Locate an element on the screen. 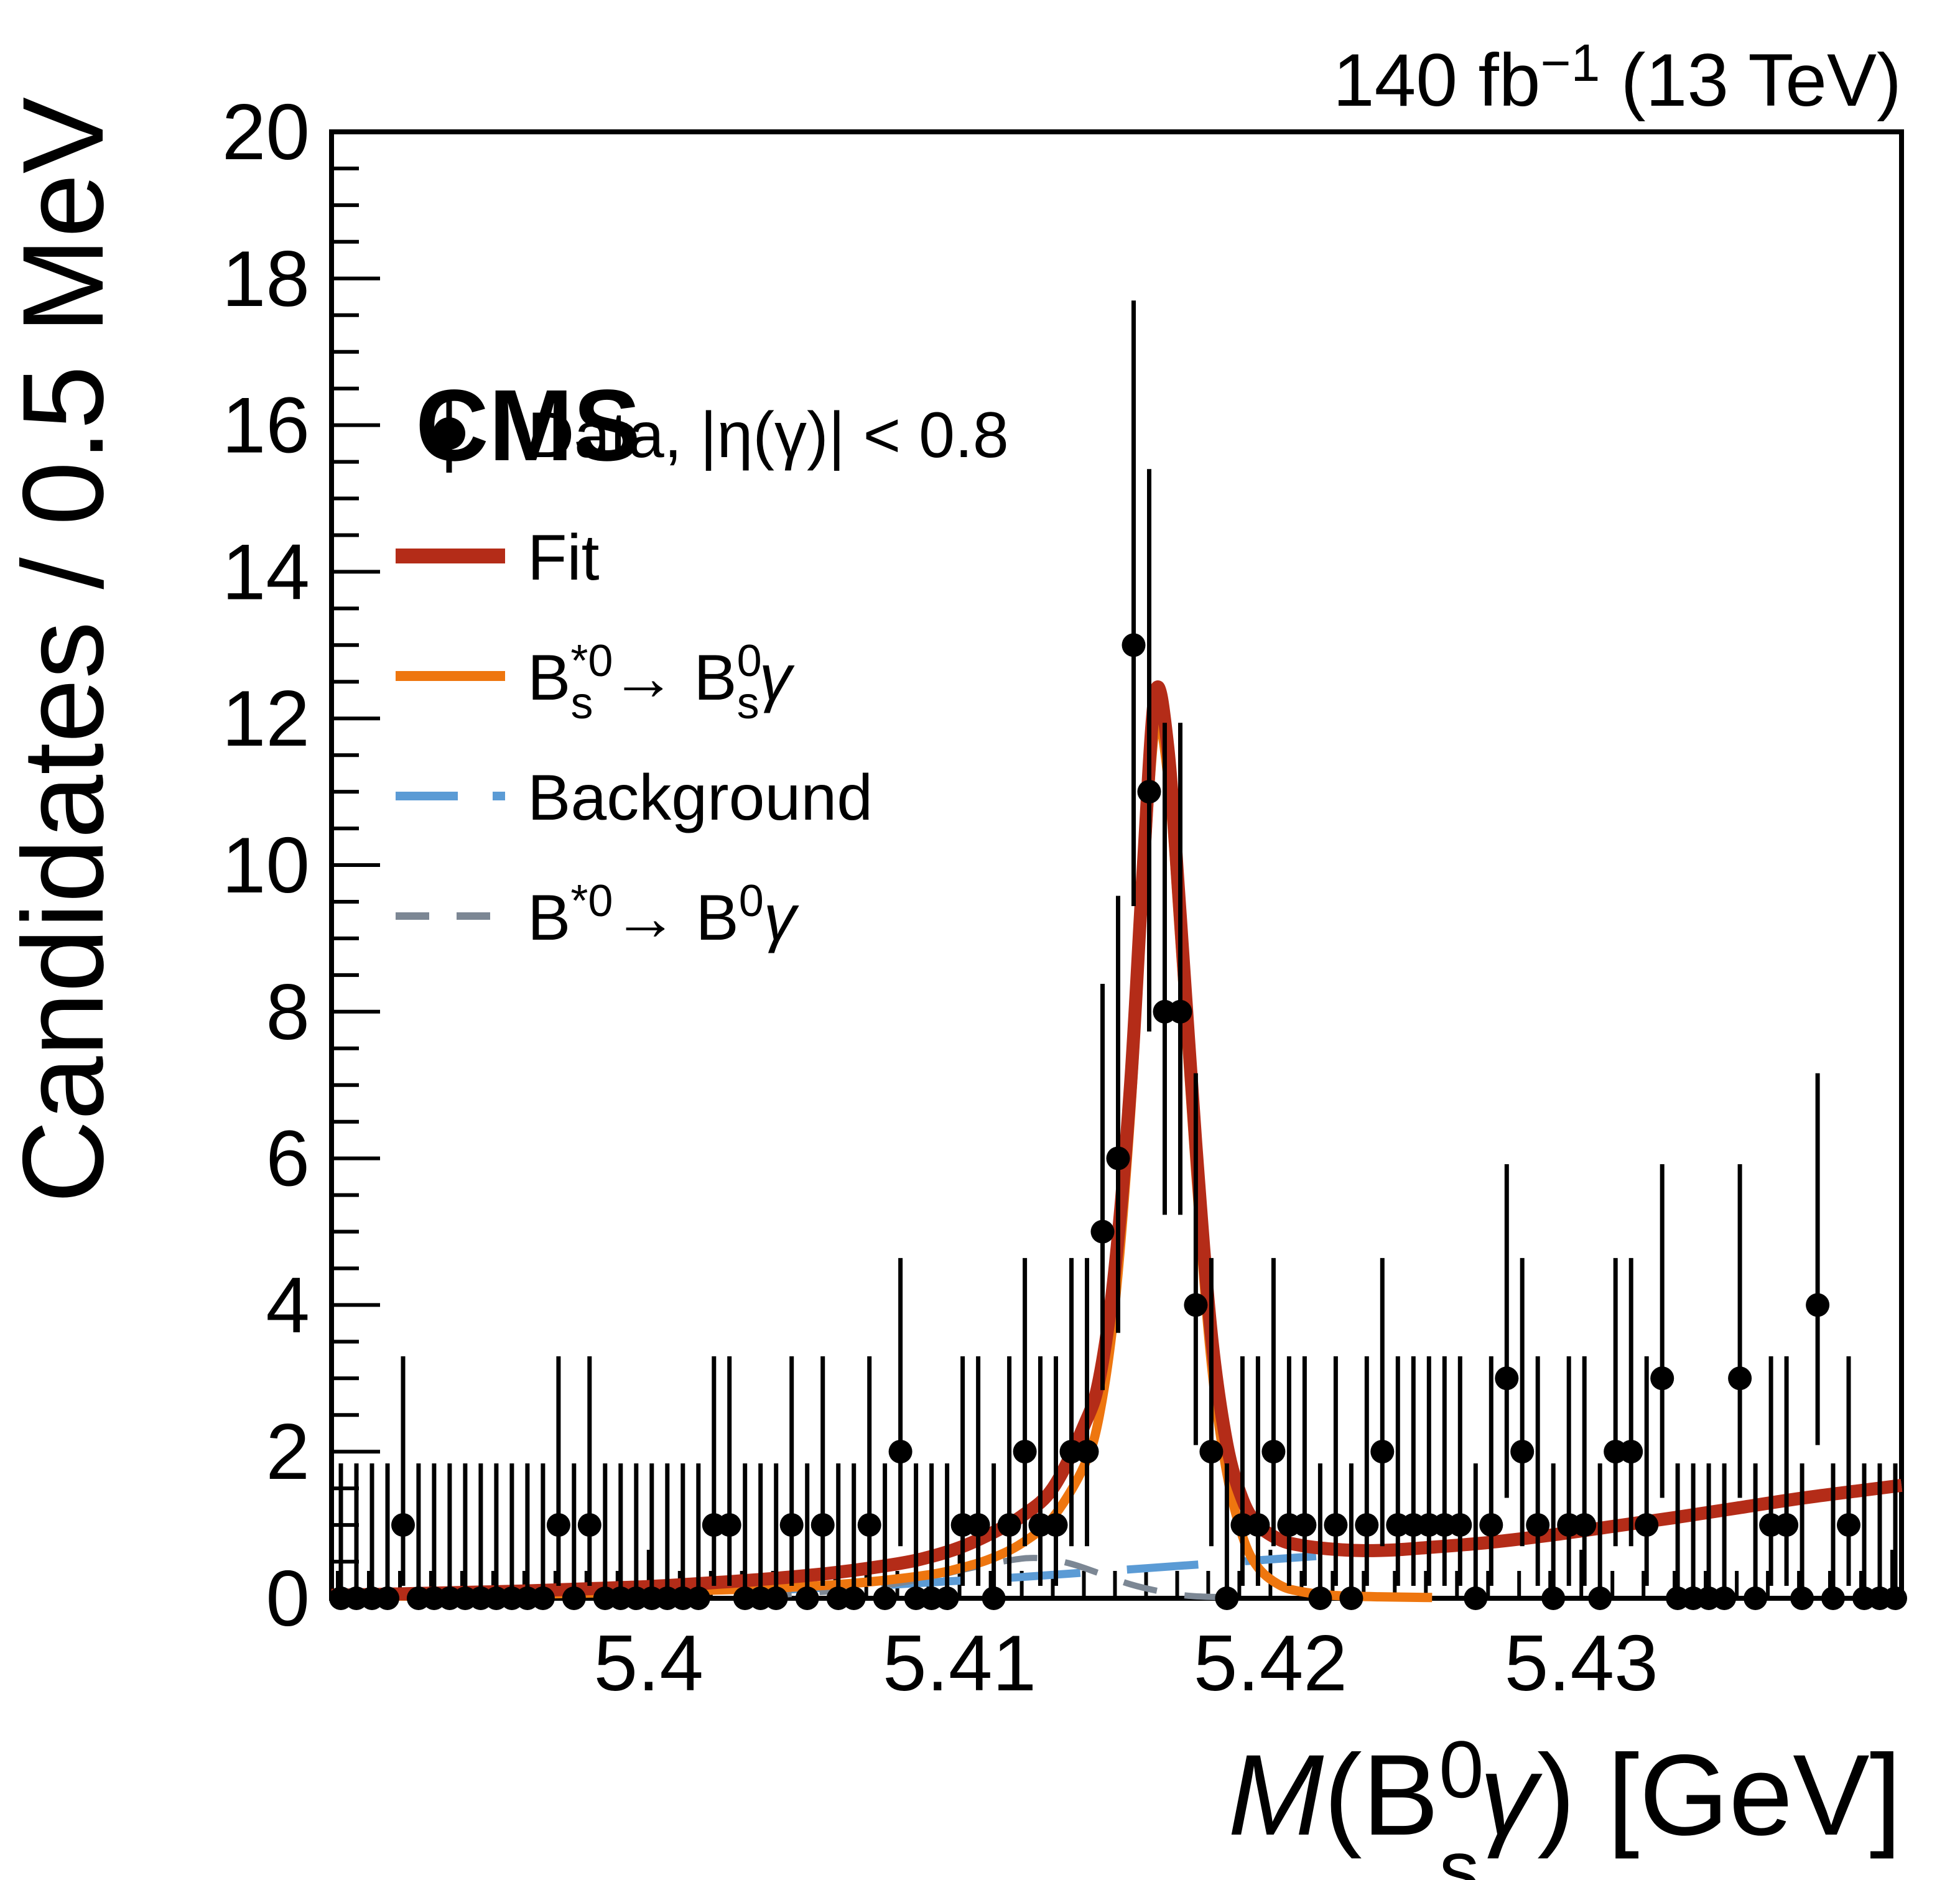 The image size is (1960, 1880). legend-item-bd-signal: B*0→ B0γ is located at coordinates (597, 915).